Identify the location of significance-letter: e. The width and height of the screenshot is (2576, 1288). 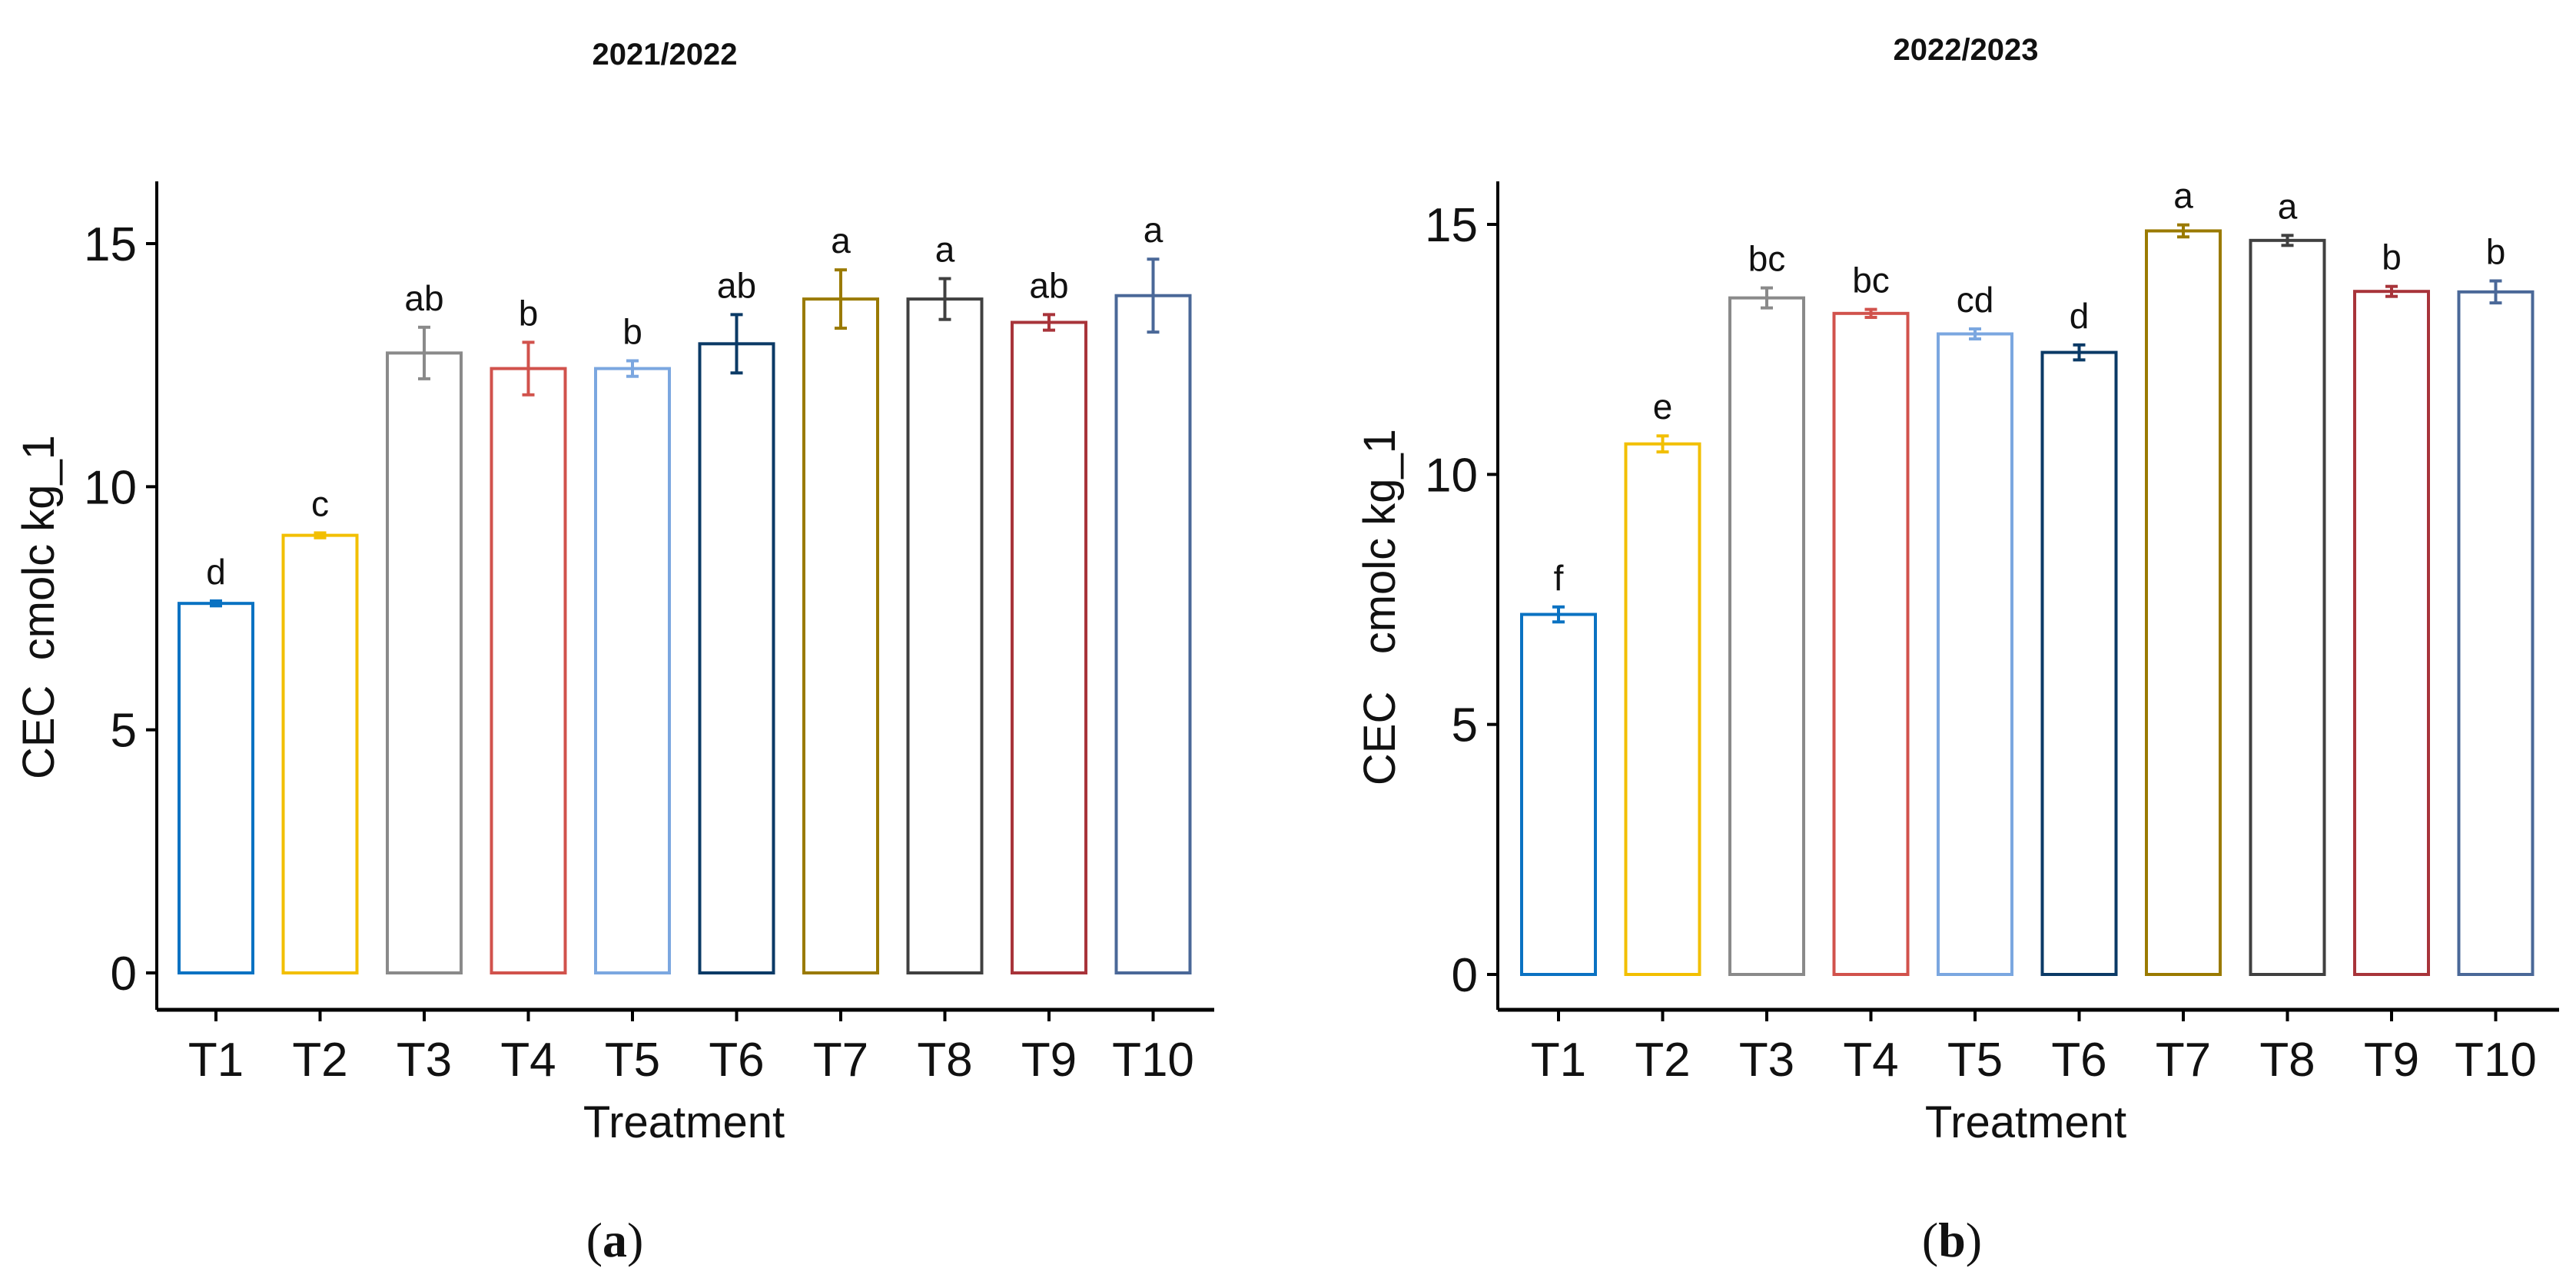
(1663, 407).